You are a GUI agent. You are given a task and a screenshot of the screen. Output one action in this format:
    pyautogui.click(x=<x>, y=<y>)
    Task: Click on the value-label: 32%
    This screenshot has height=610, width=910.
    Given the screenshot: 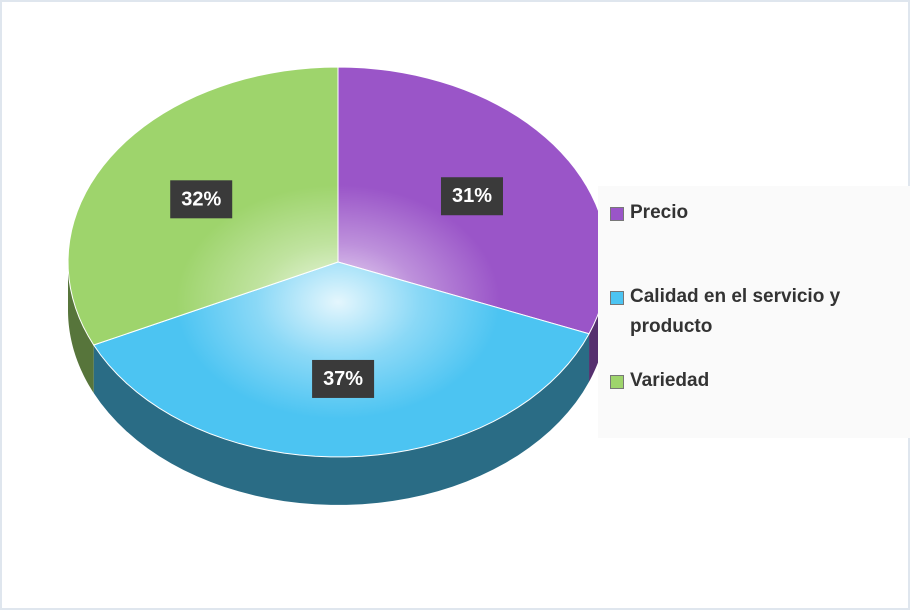 What is the action you would take?
    pyautogui.click(x=201, y=199)
    